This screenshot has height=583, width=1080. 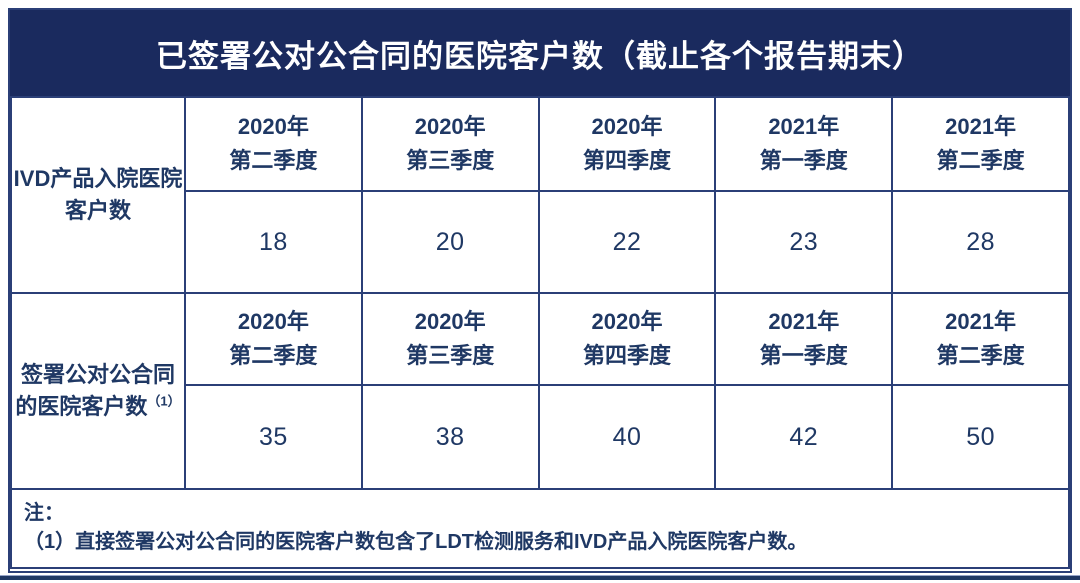 I want to click on row-label-line2: 的医院客户数, so click(x=81, y=406).